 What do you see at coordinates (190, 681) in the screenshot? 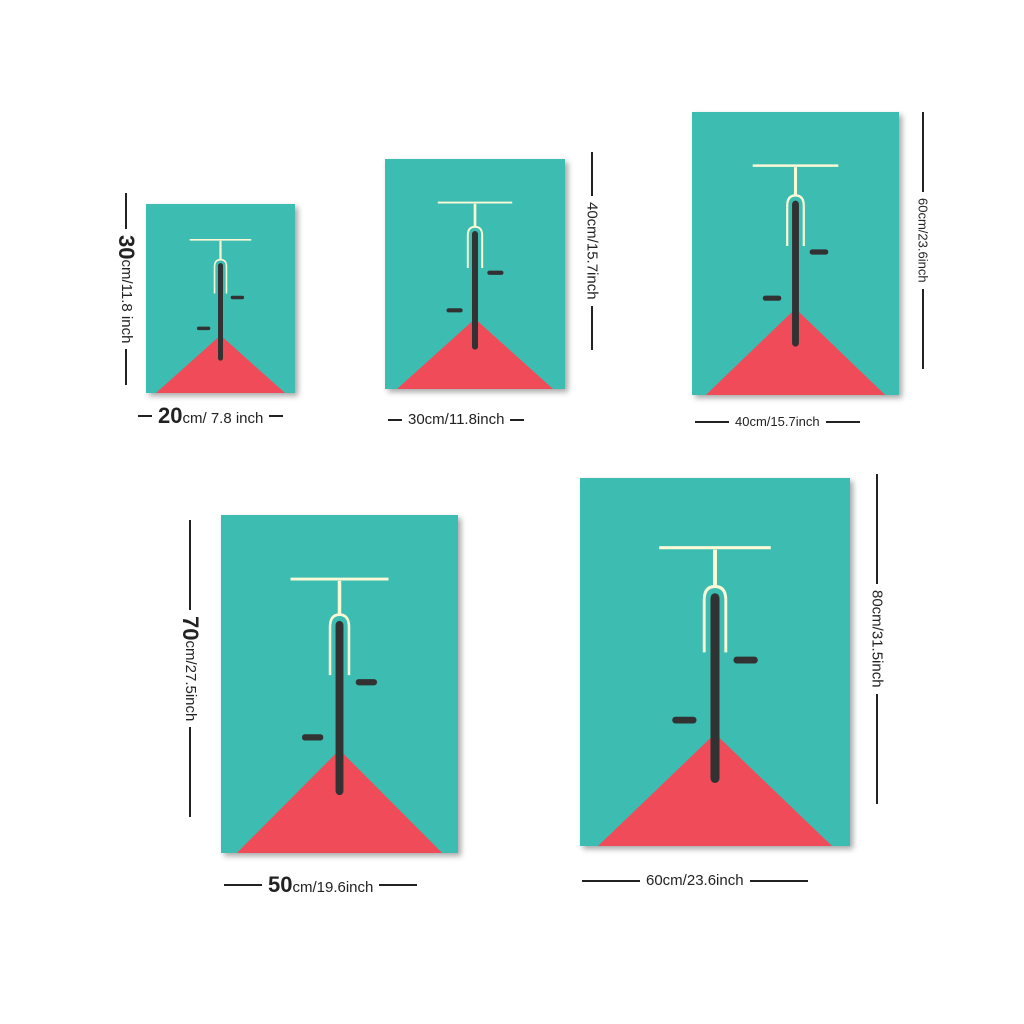
I see `height-value-rest: cm/27.5inch` at bounding box center [190, 681].